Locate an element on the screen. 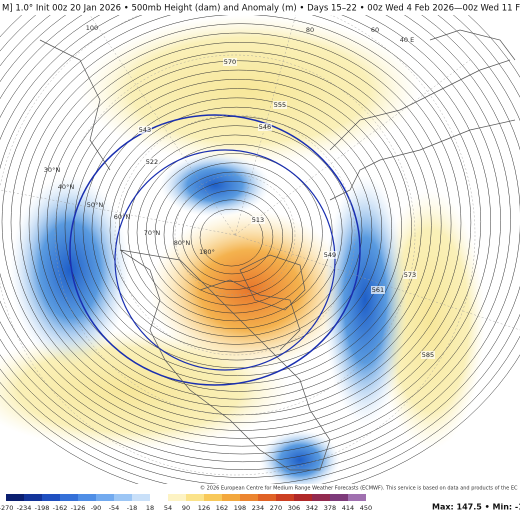 The height and width of the screenshot is (520, 520). colorbar-label: -126 is located at coordinates (78, 508).